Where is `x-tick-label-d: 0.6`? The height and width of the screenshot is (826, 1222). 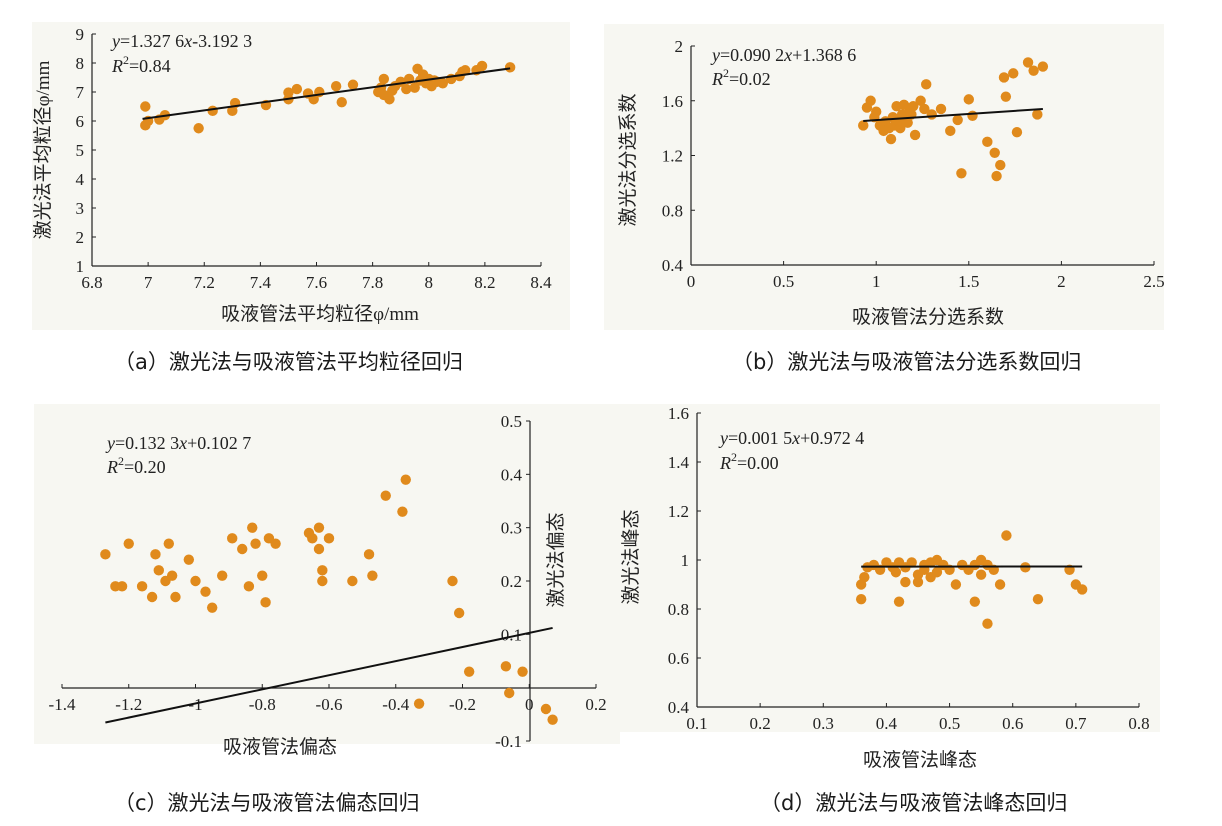
x-tick-label-d: 0.6 is located at coordinates (1012, 723).